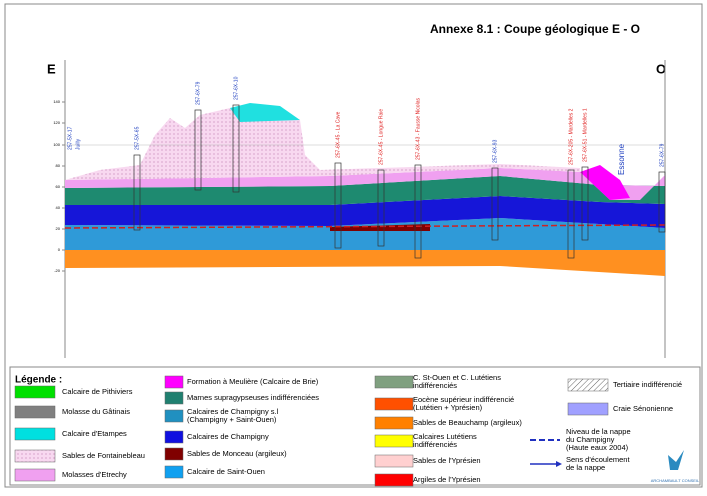  What do you see at coordinates (621, 159) in the screenshot?
I see `well-label: Essonne` at bounding box center [621, 159].